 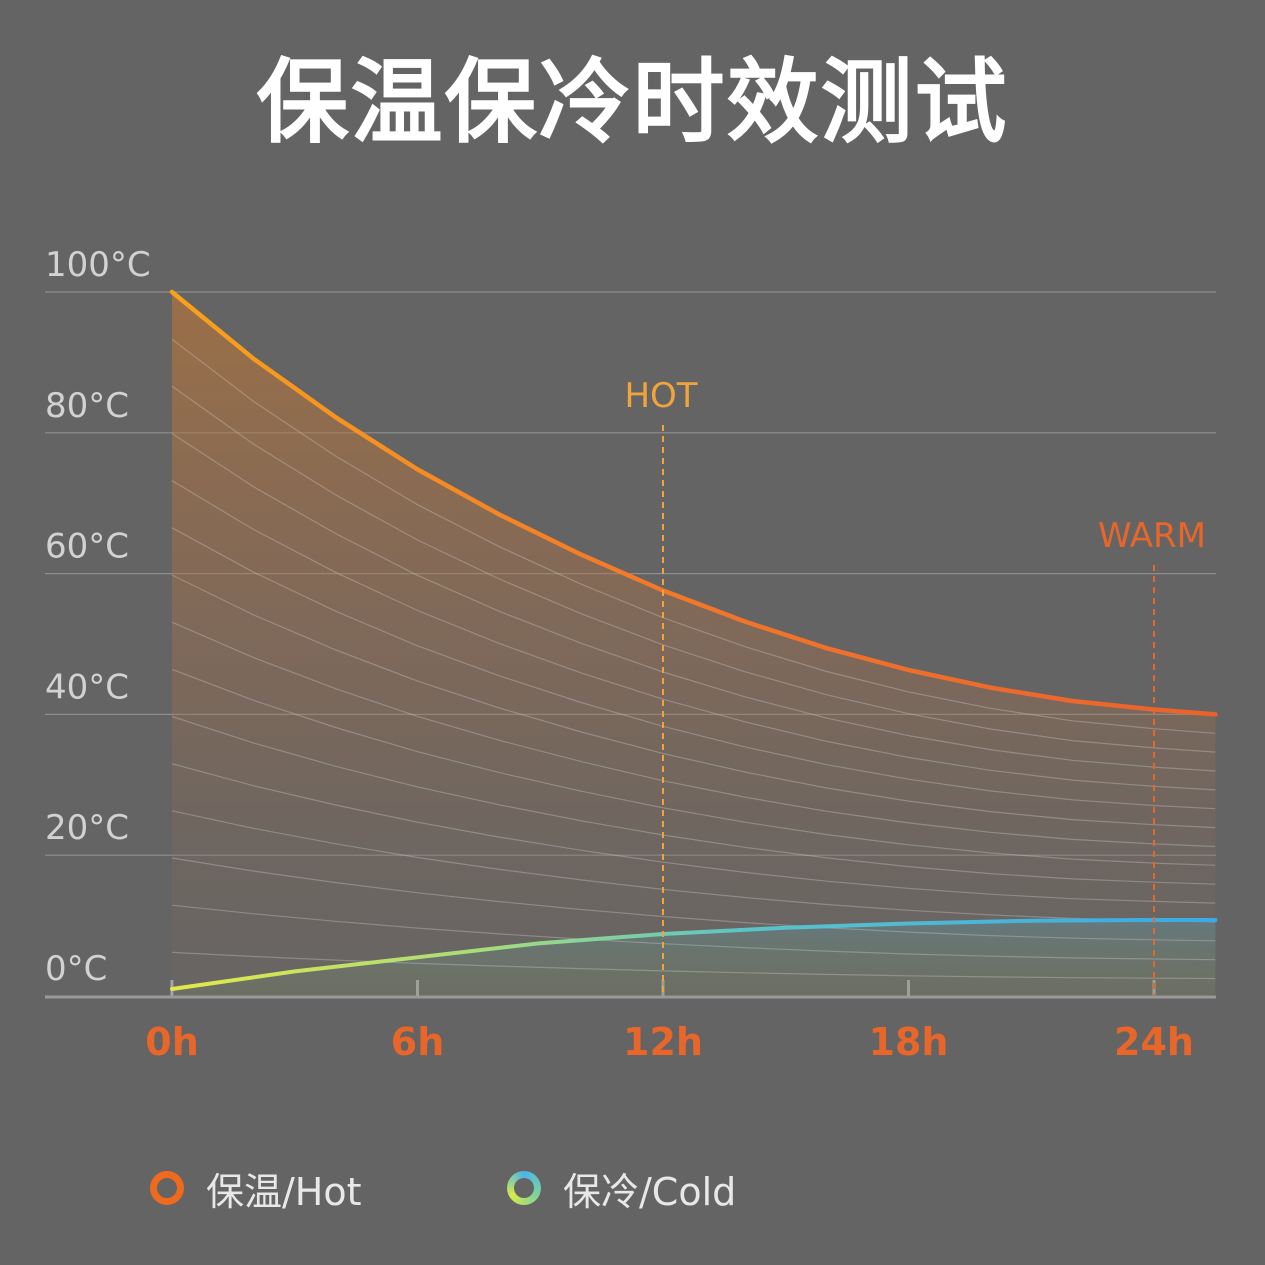 I want to click on y-tick-label: 100°C, so click(x=98, y=265).